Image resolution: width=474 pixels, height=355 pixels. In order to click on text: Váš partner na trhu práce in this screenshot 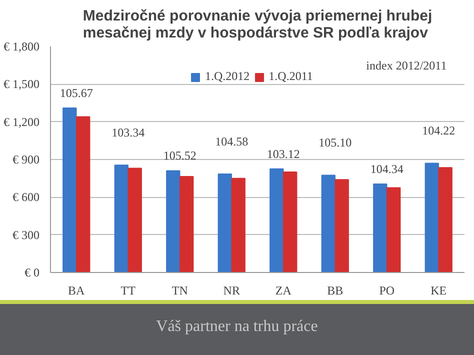, I will do `click(237, 327)`.